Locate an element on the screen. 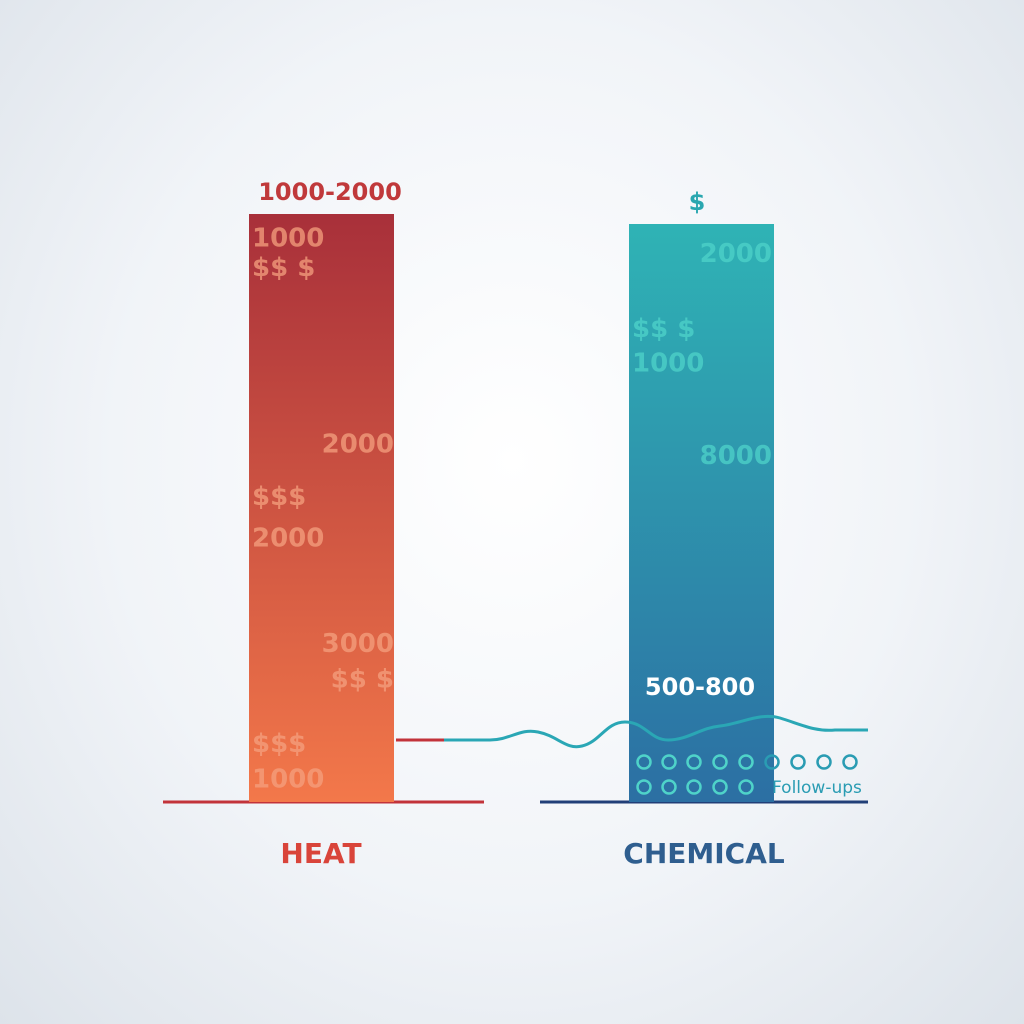  bar-chemical-range-label: $ is located at coordinates (697, 202).